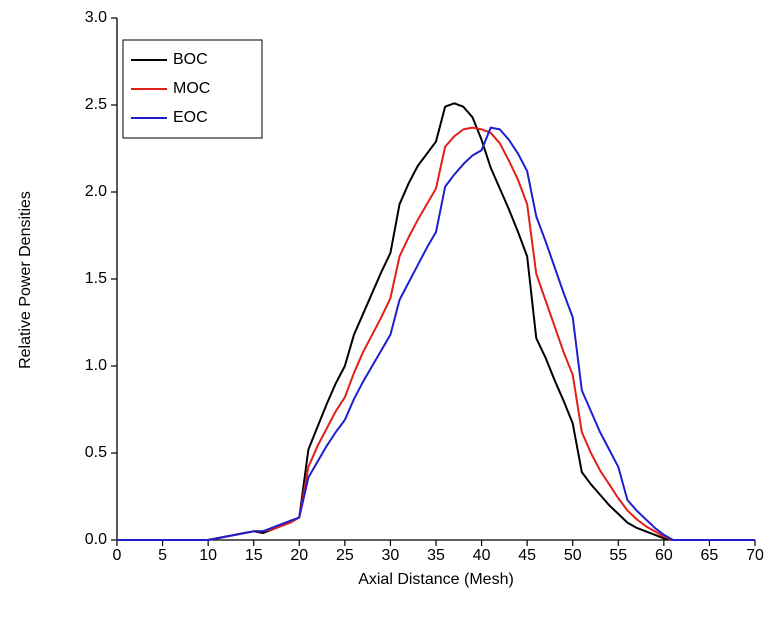 This screenshot has height=624, width=769. I want to click on y-axis-label: Relative Power Densities, so click(25, 280).